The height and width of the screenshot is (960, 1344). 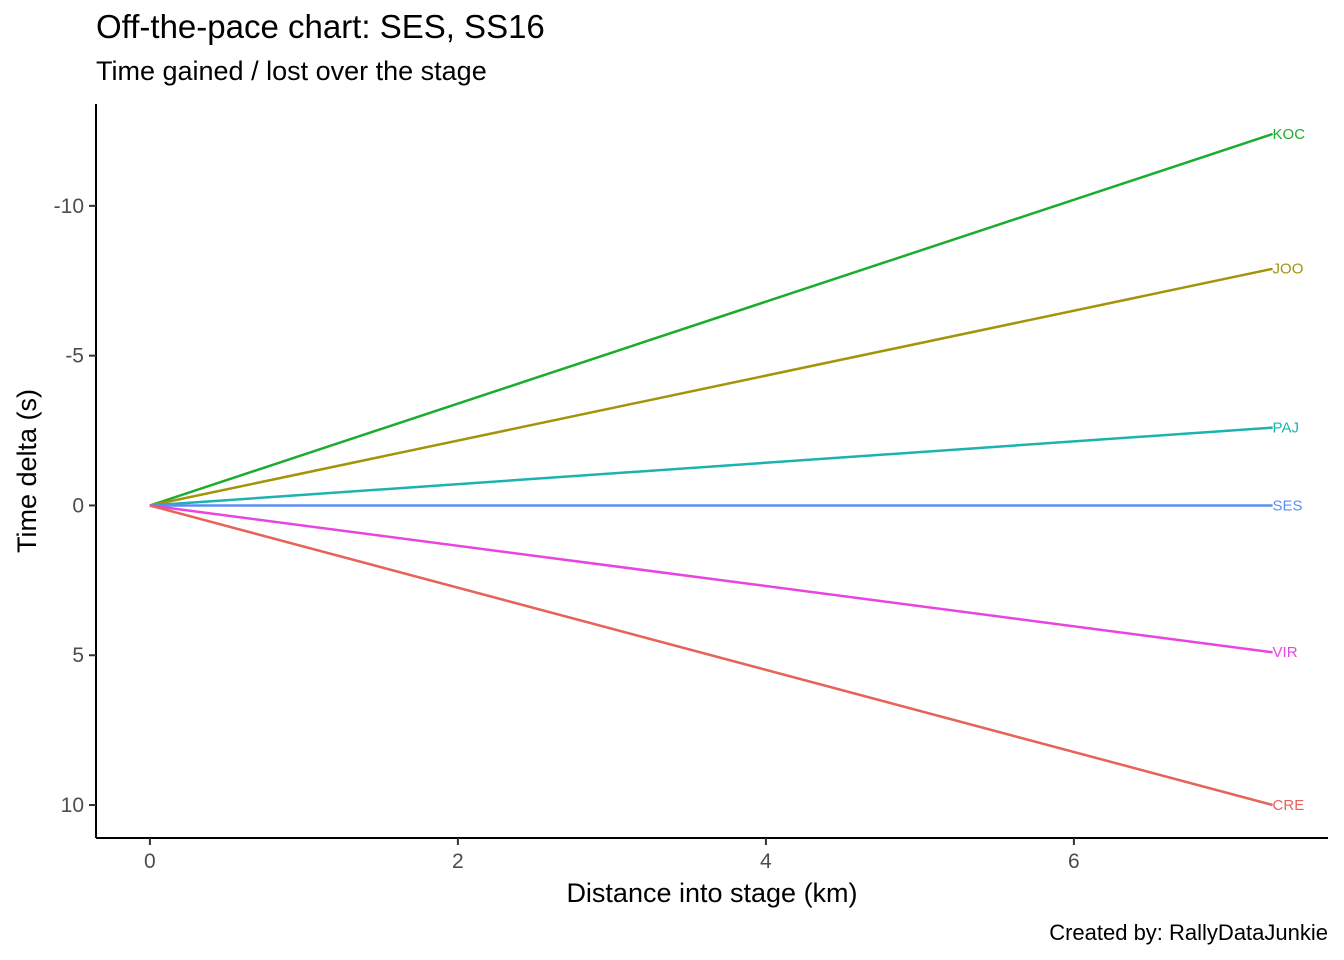 What do you see at coordinates (150, 861) in the screenshot?
I see `x-tick-label: 0` at bounding box center [150, 861].